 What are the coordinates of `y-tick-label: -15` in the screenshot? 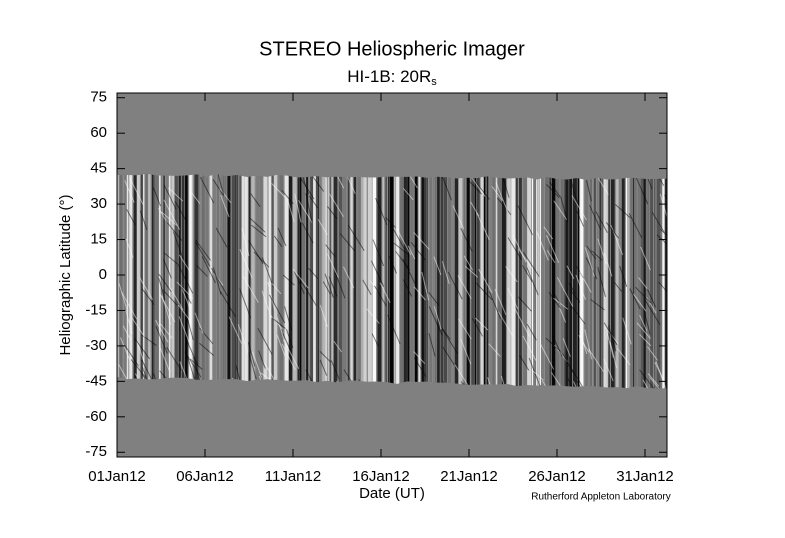 It's located at (96, 309).